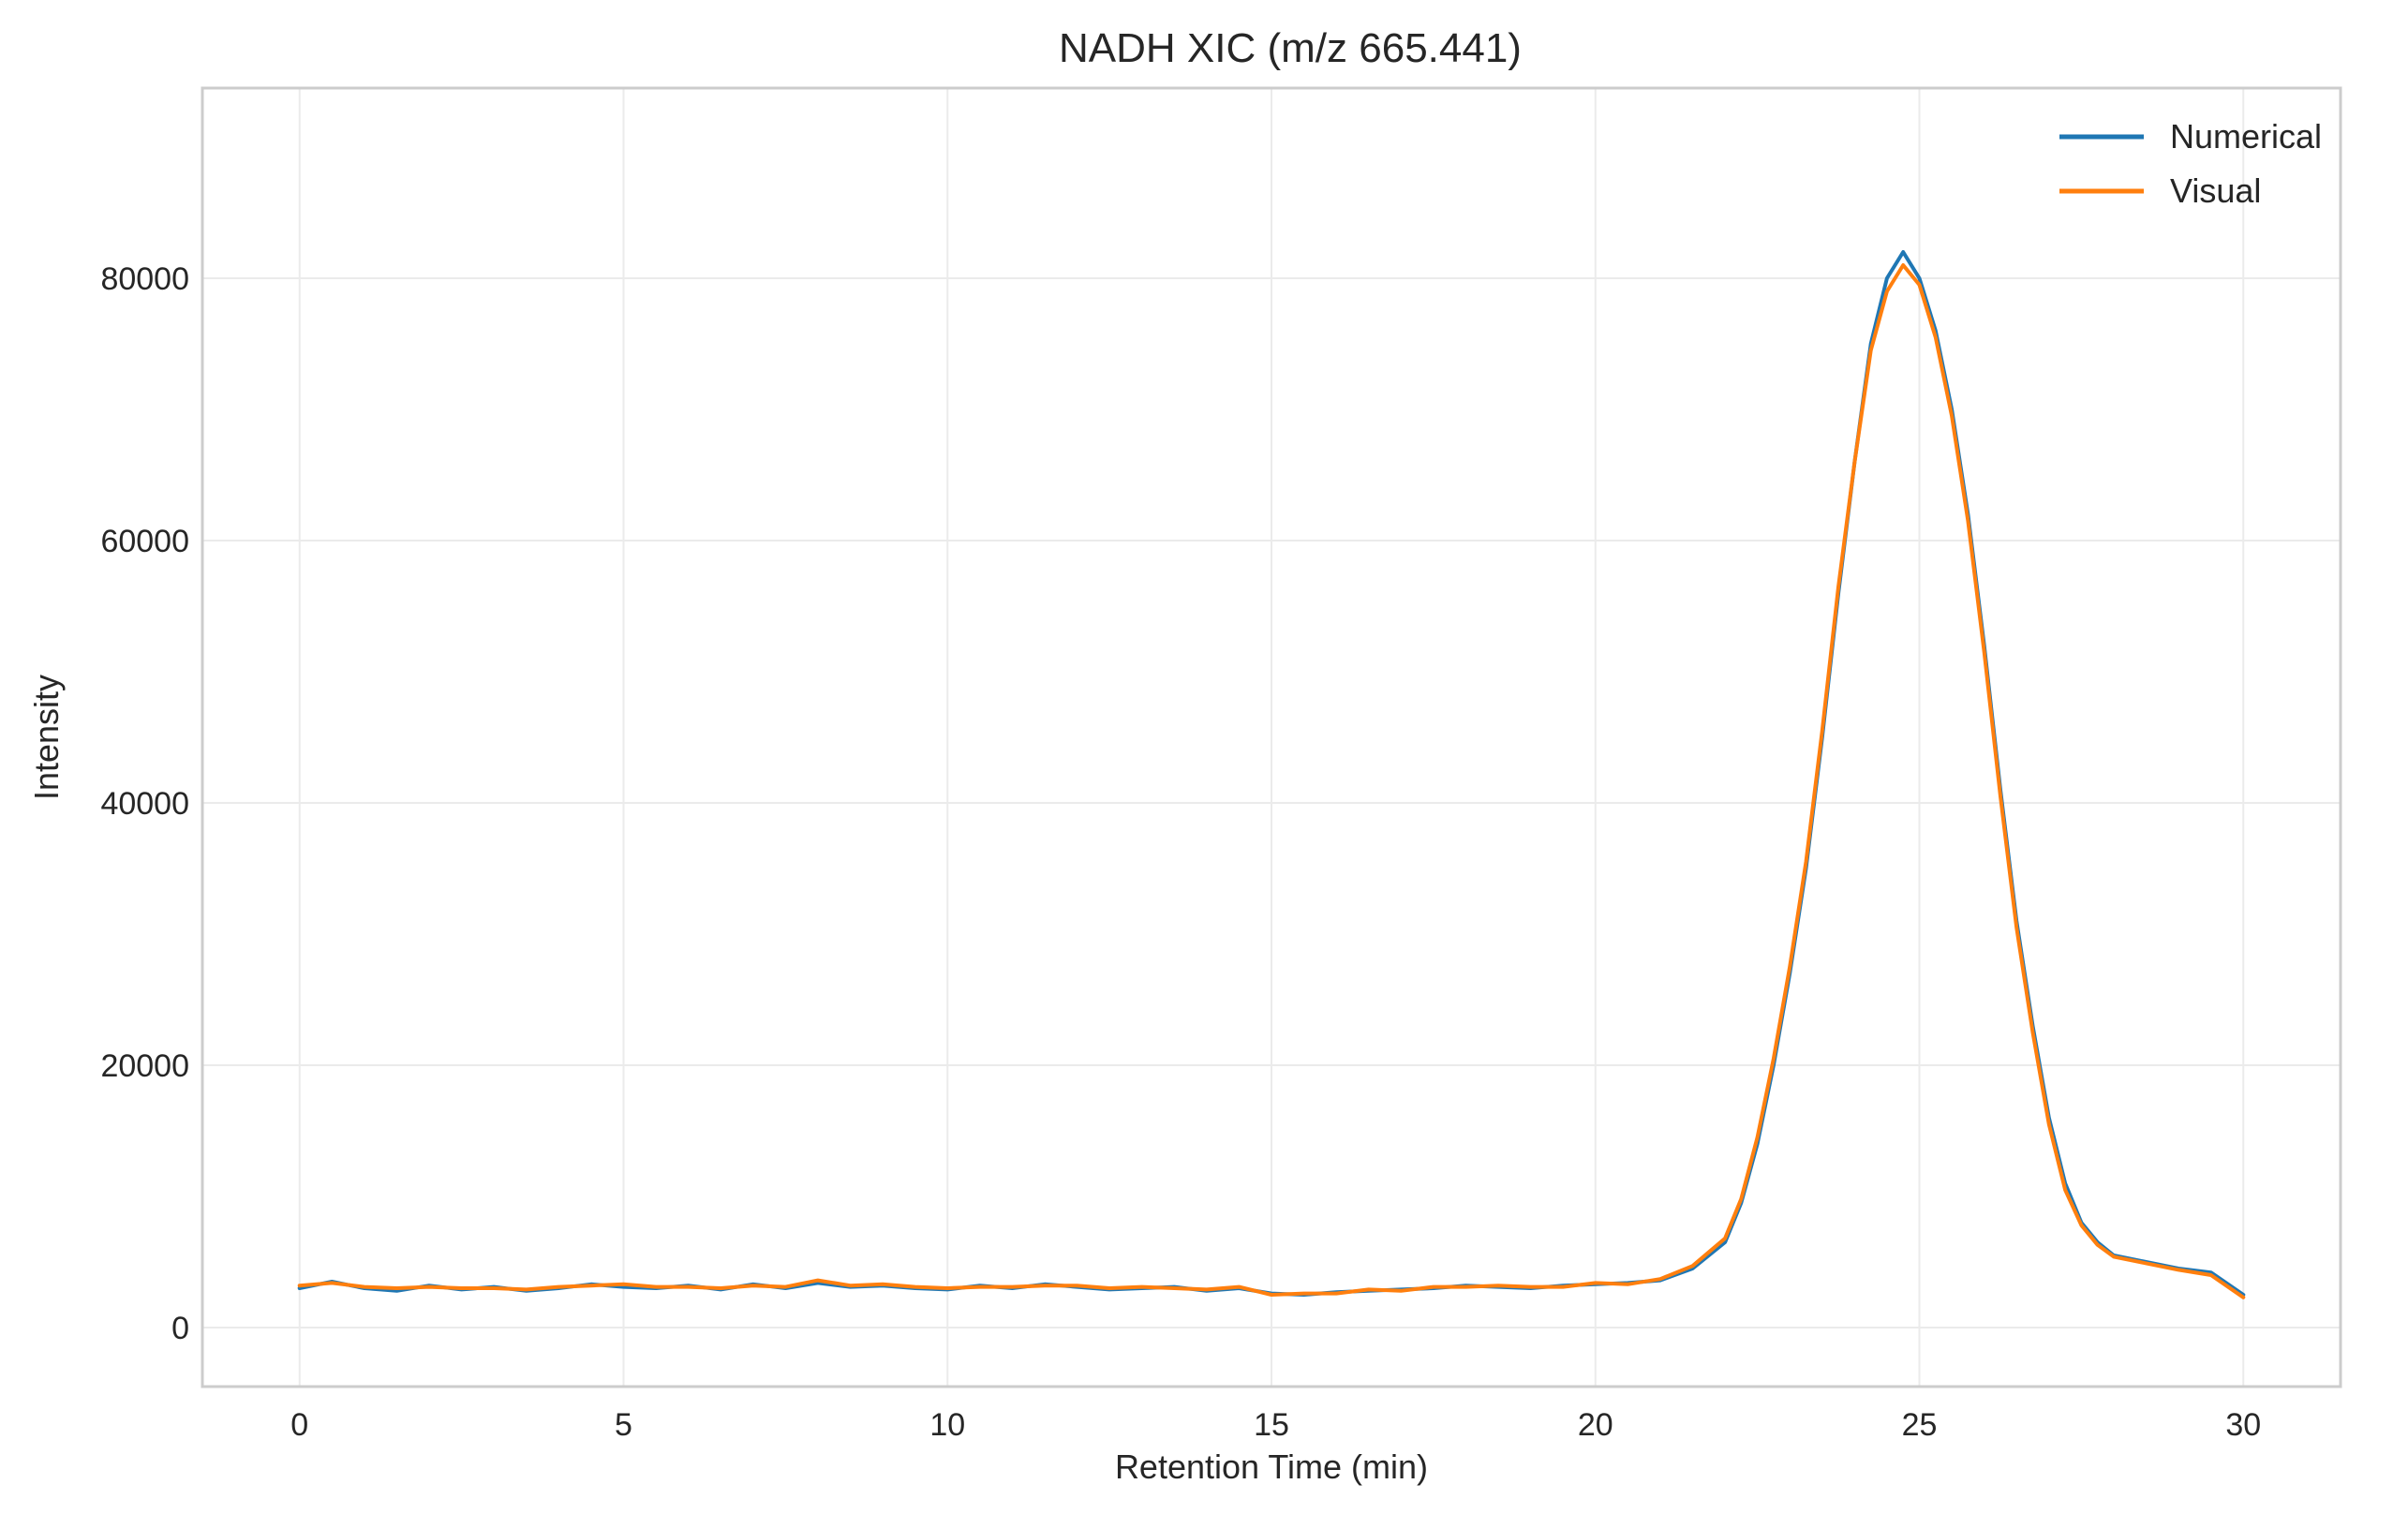  I want to click on x-tick-label: 10, so click(947, 1425).